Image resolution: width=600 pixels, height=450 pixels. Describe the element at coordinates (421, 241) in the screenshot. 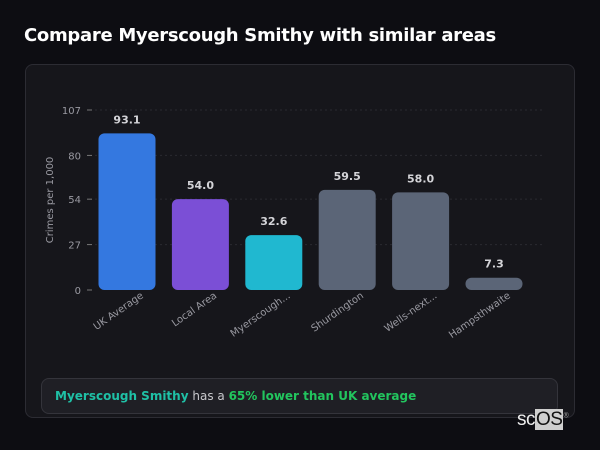

I see `bar-wells-next-` at that location.